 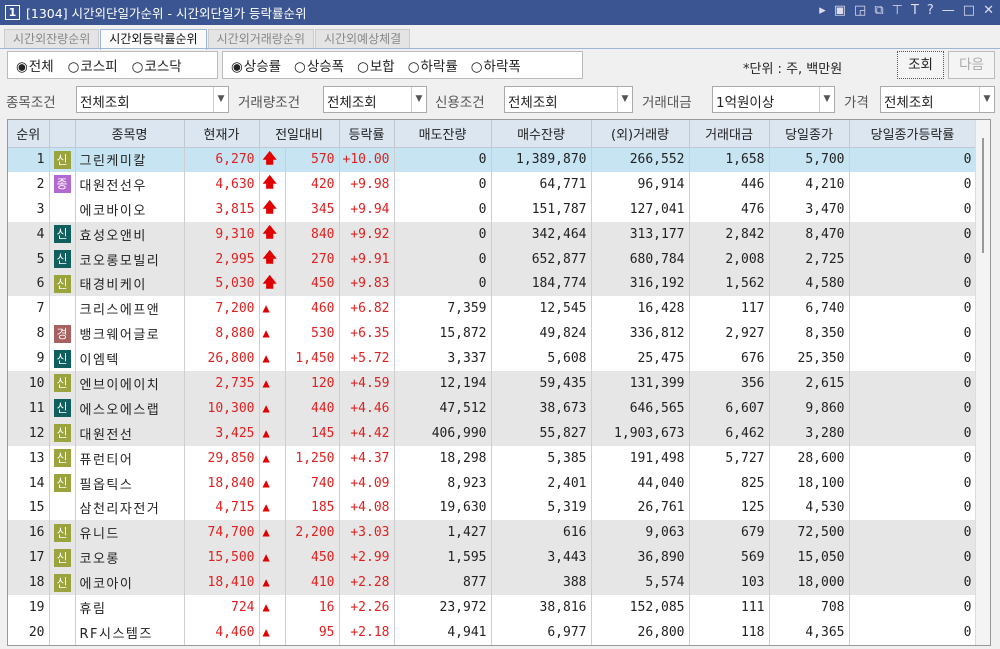 I want to click on header-bid-balance: 매수잔량, so click(x=541, y=134).